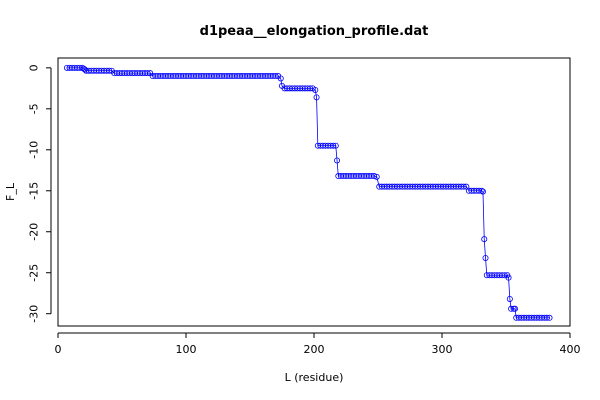 The image size is (600, 400). What do you see at coordinates (314, 31) in the screenshot?
I see `chart-title: d1peaa__elongation_profile.dat` at bounding box center [314, 31].